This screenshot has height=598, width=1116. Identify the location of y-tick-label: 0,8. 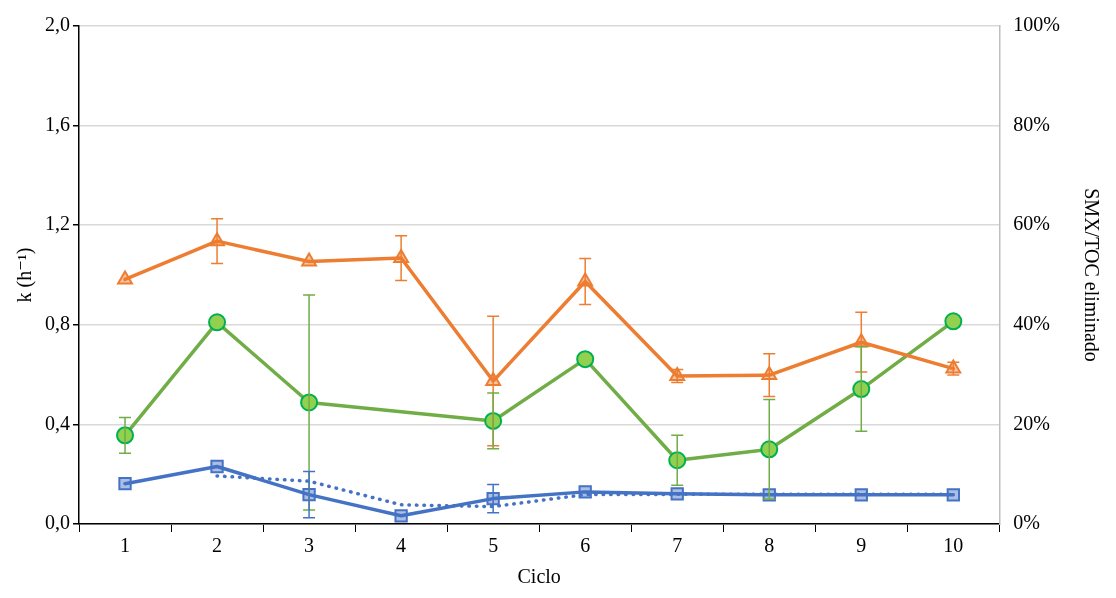
(57, 323).